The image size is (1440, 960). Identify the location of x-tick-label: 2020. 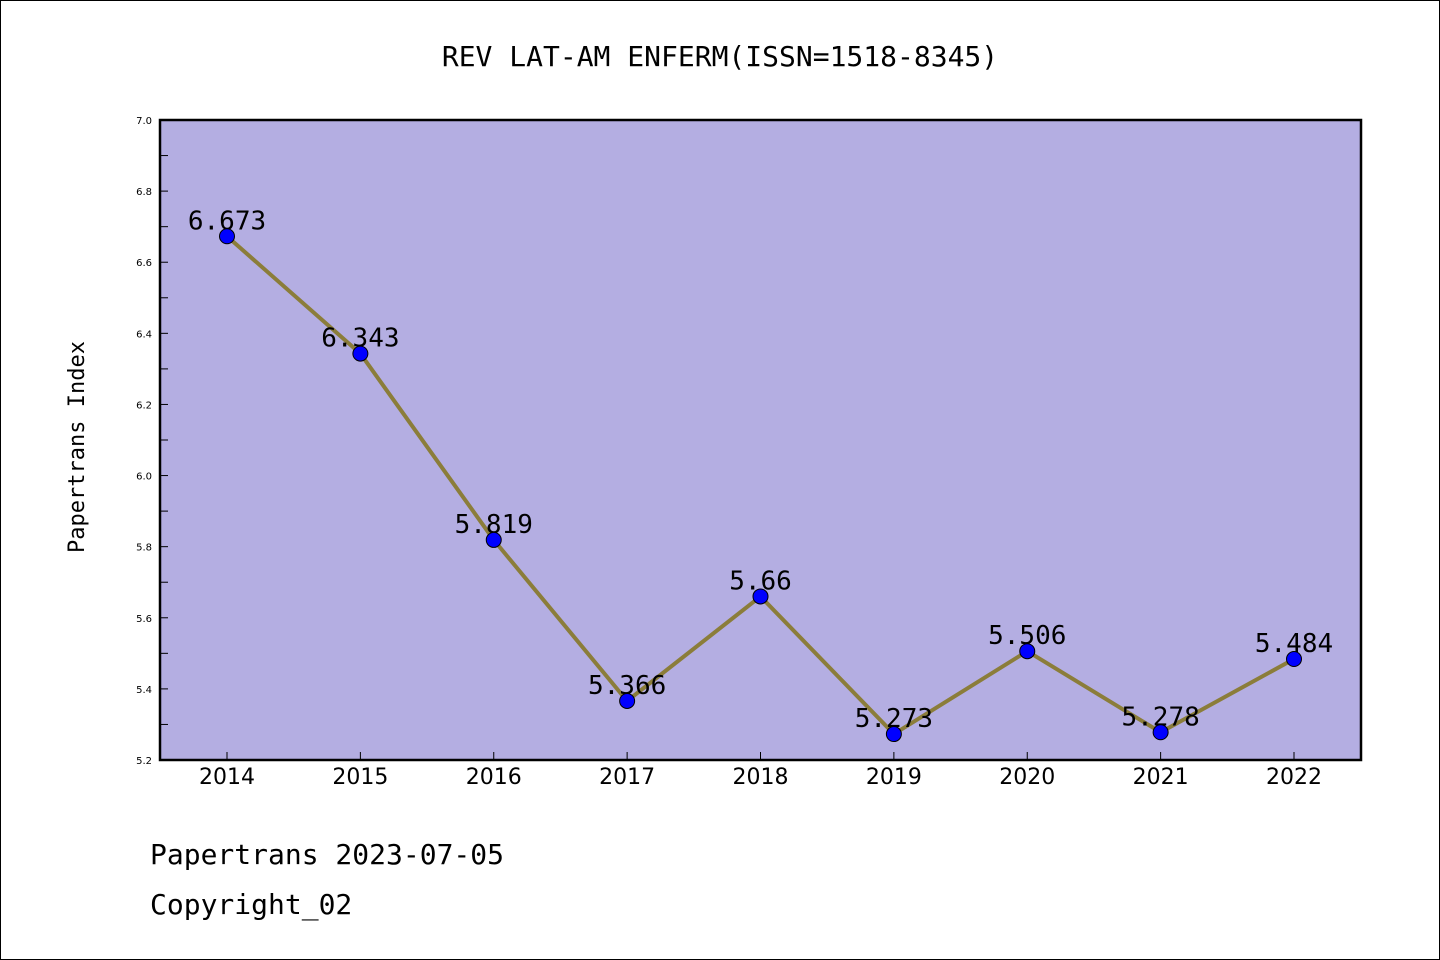
(1027, 777).